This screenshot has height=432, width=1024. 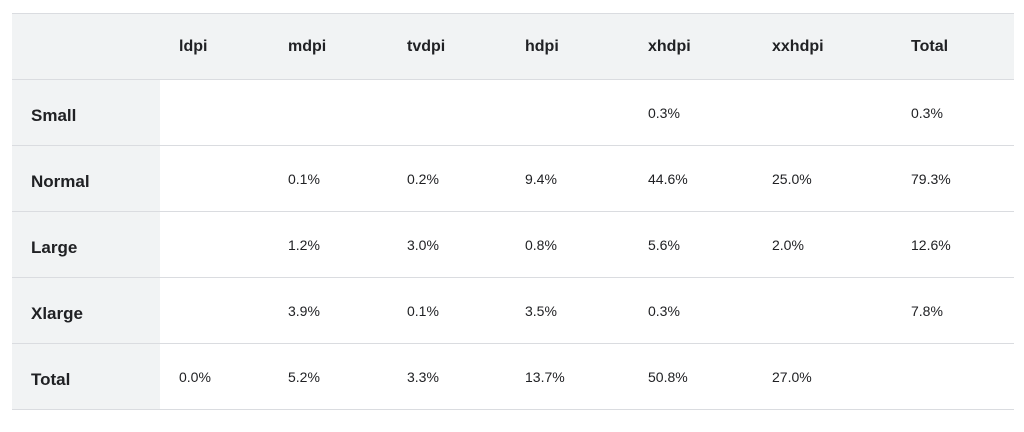 What do you see at coordinates (86, 178) in the screenshot?
I see `row-label: Normal` at bounding box center [86, 178].